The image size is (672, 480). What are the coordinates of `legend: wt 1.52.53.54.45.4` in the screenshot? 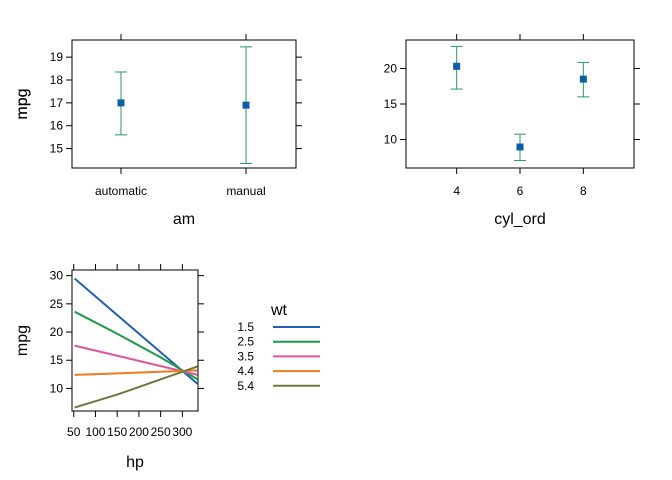 It's located at (278, 347).